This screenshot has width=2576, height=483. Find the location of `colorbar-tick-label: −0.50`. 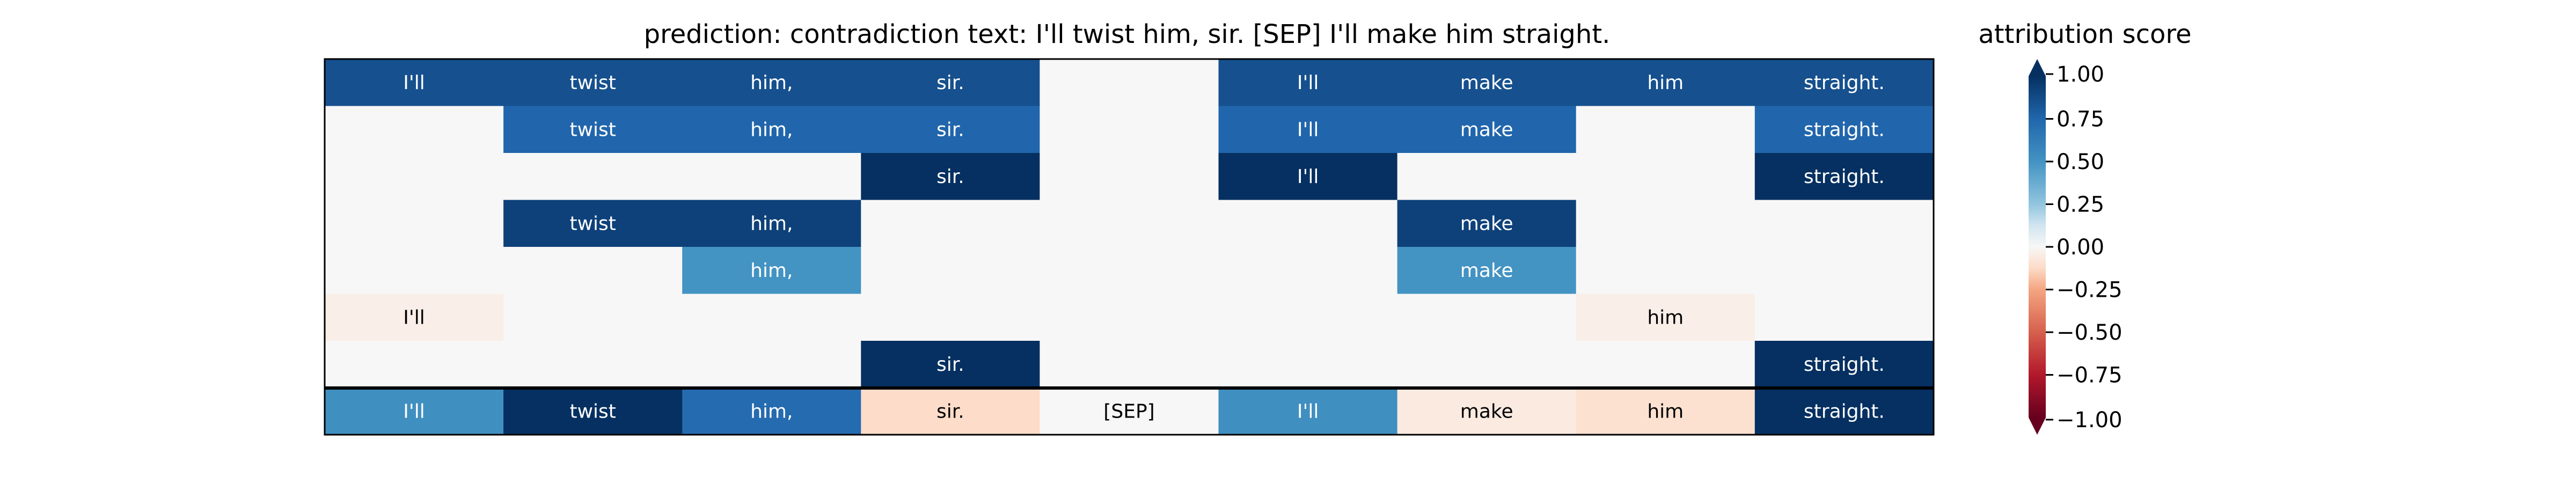

colorbar-tick-label: −0.50 is located at coordinates (2090, 332).